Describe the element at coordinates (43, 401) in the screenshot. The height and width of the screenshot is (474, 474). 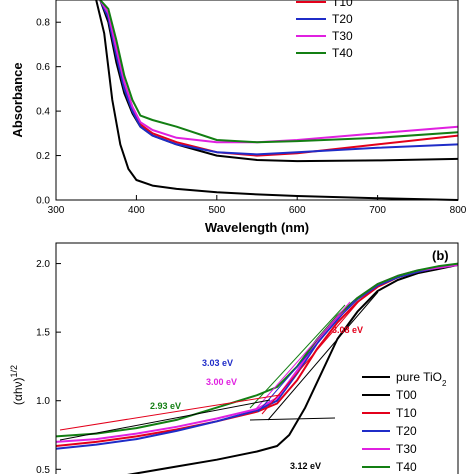
I see `y-tick-label-b: 1.0` at that location.